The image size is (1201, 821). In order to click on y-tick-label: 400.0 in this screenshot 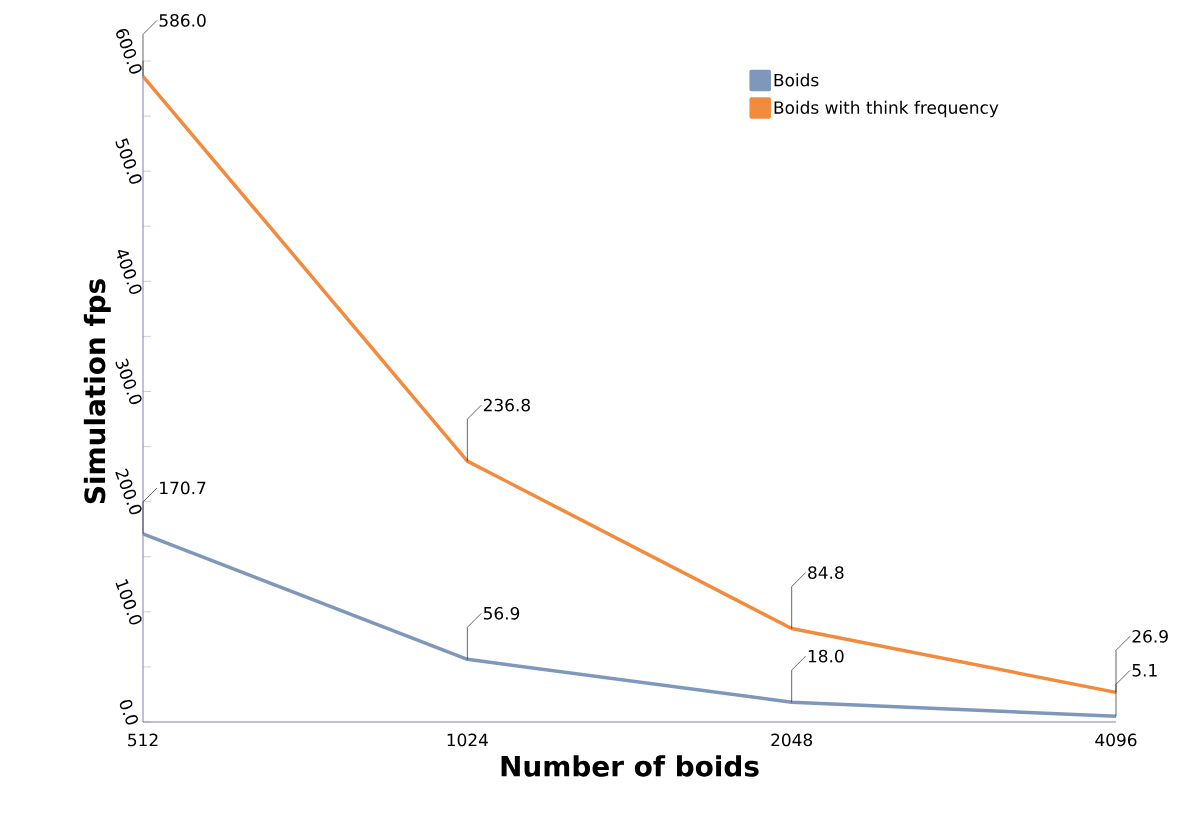, I will do `click(129, 272)`.